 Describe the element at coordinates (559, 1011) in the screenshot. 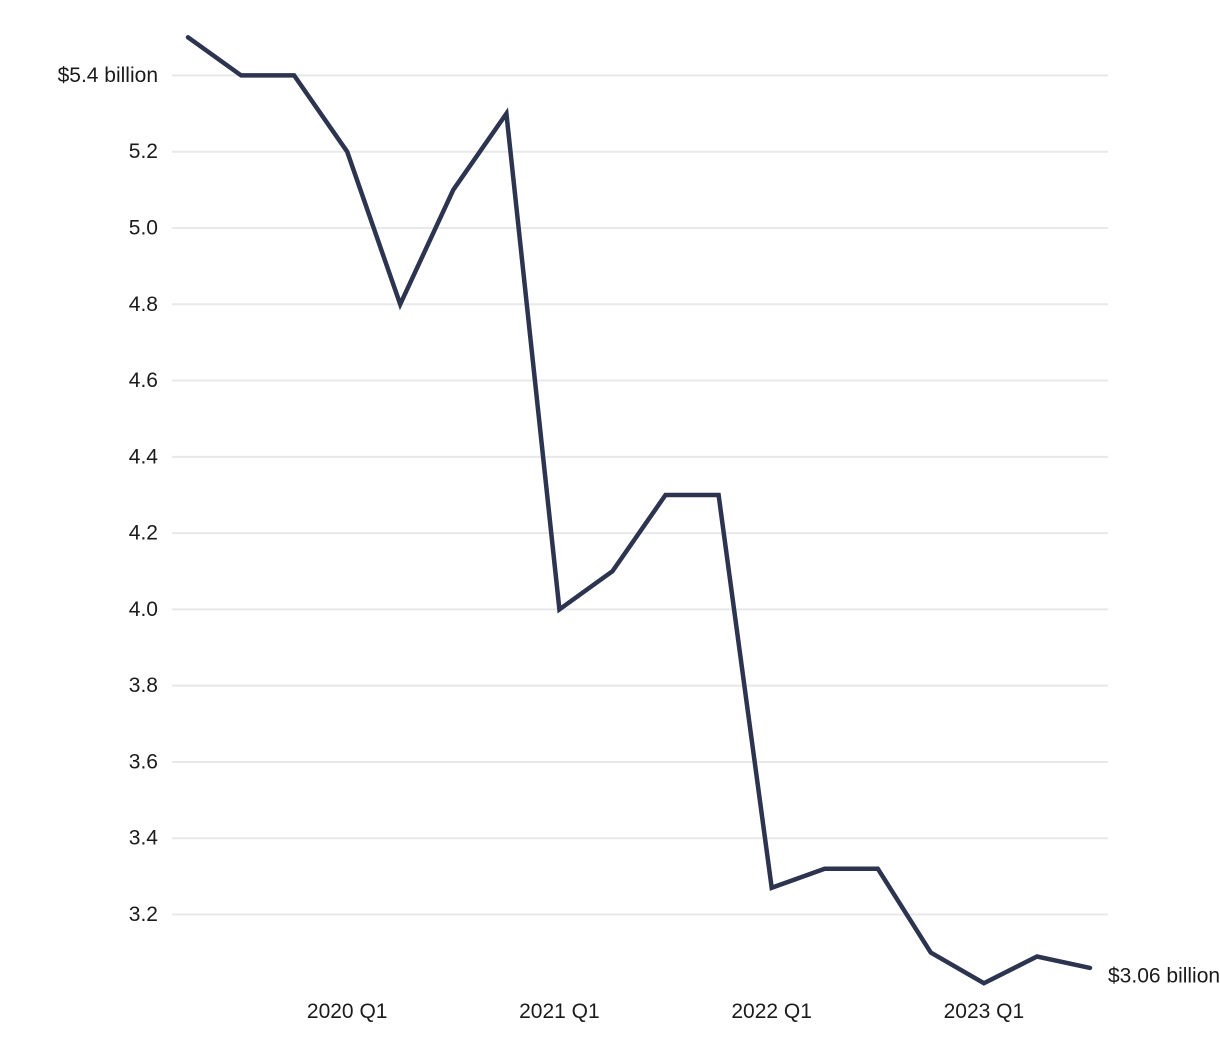

I see `x-tick-label: 2021 Q1` at that location.